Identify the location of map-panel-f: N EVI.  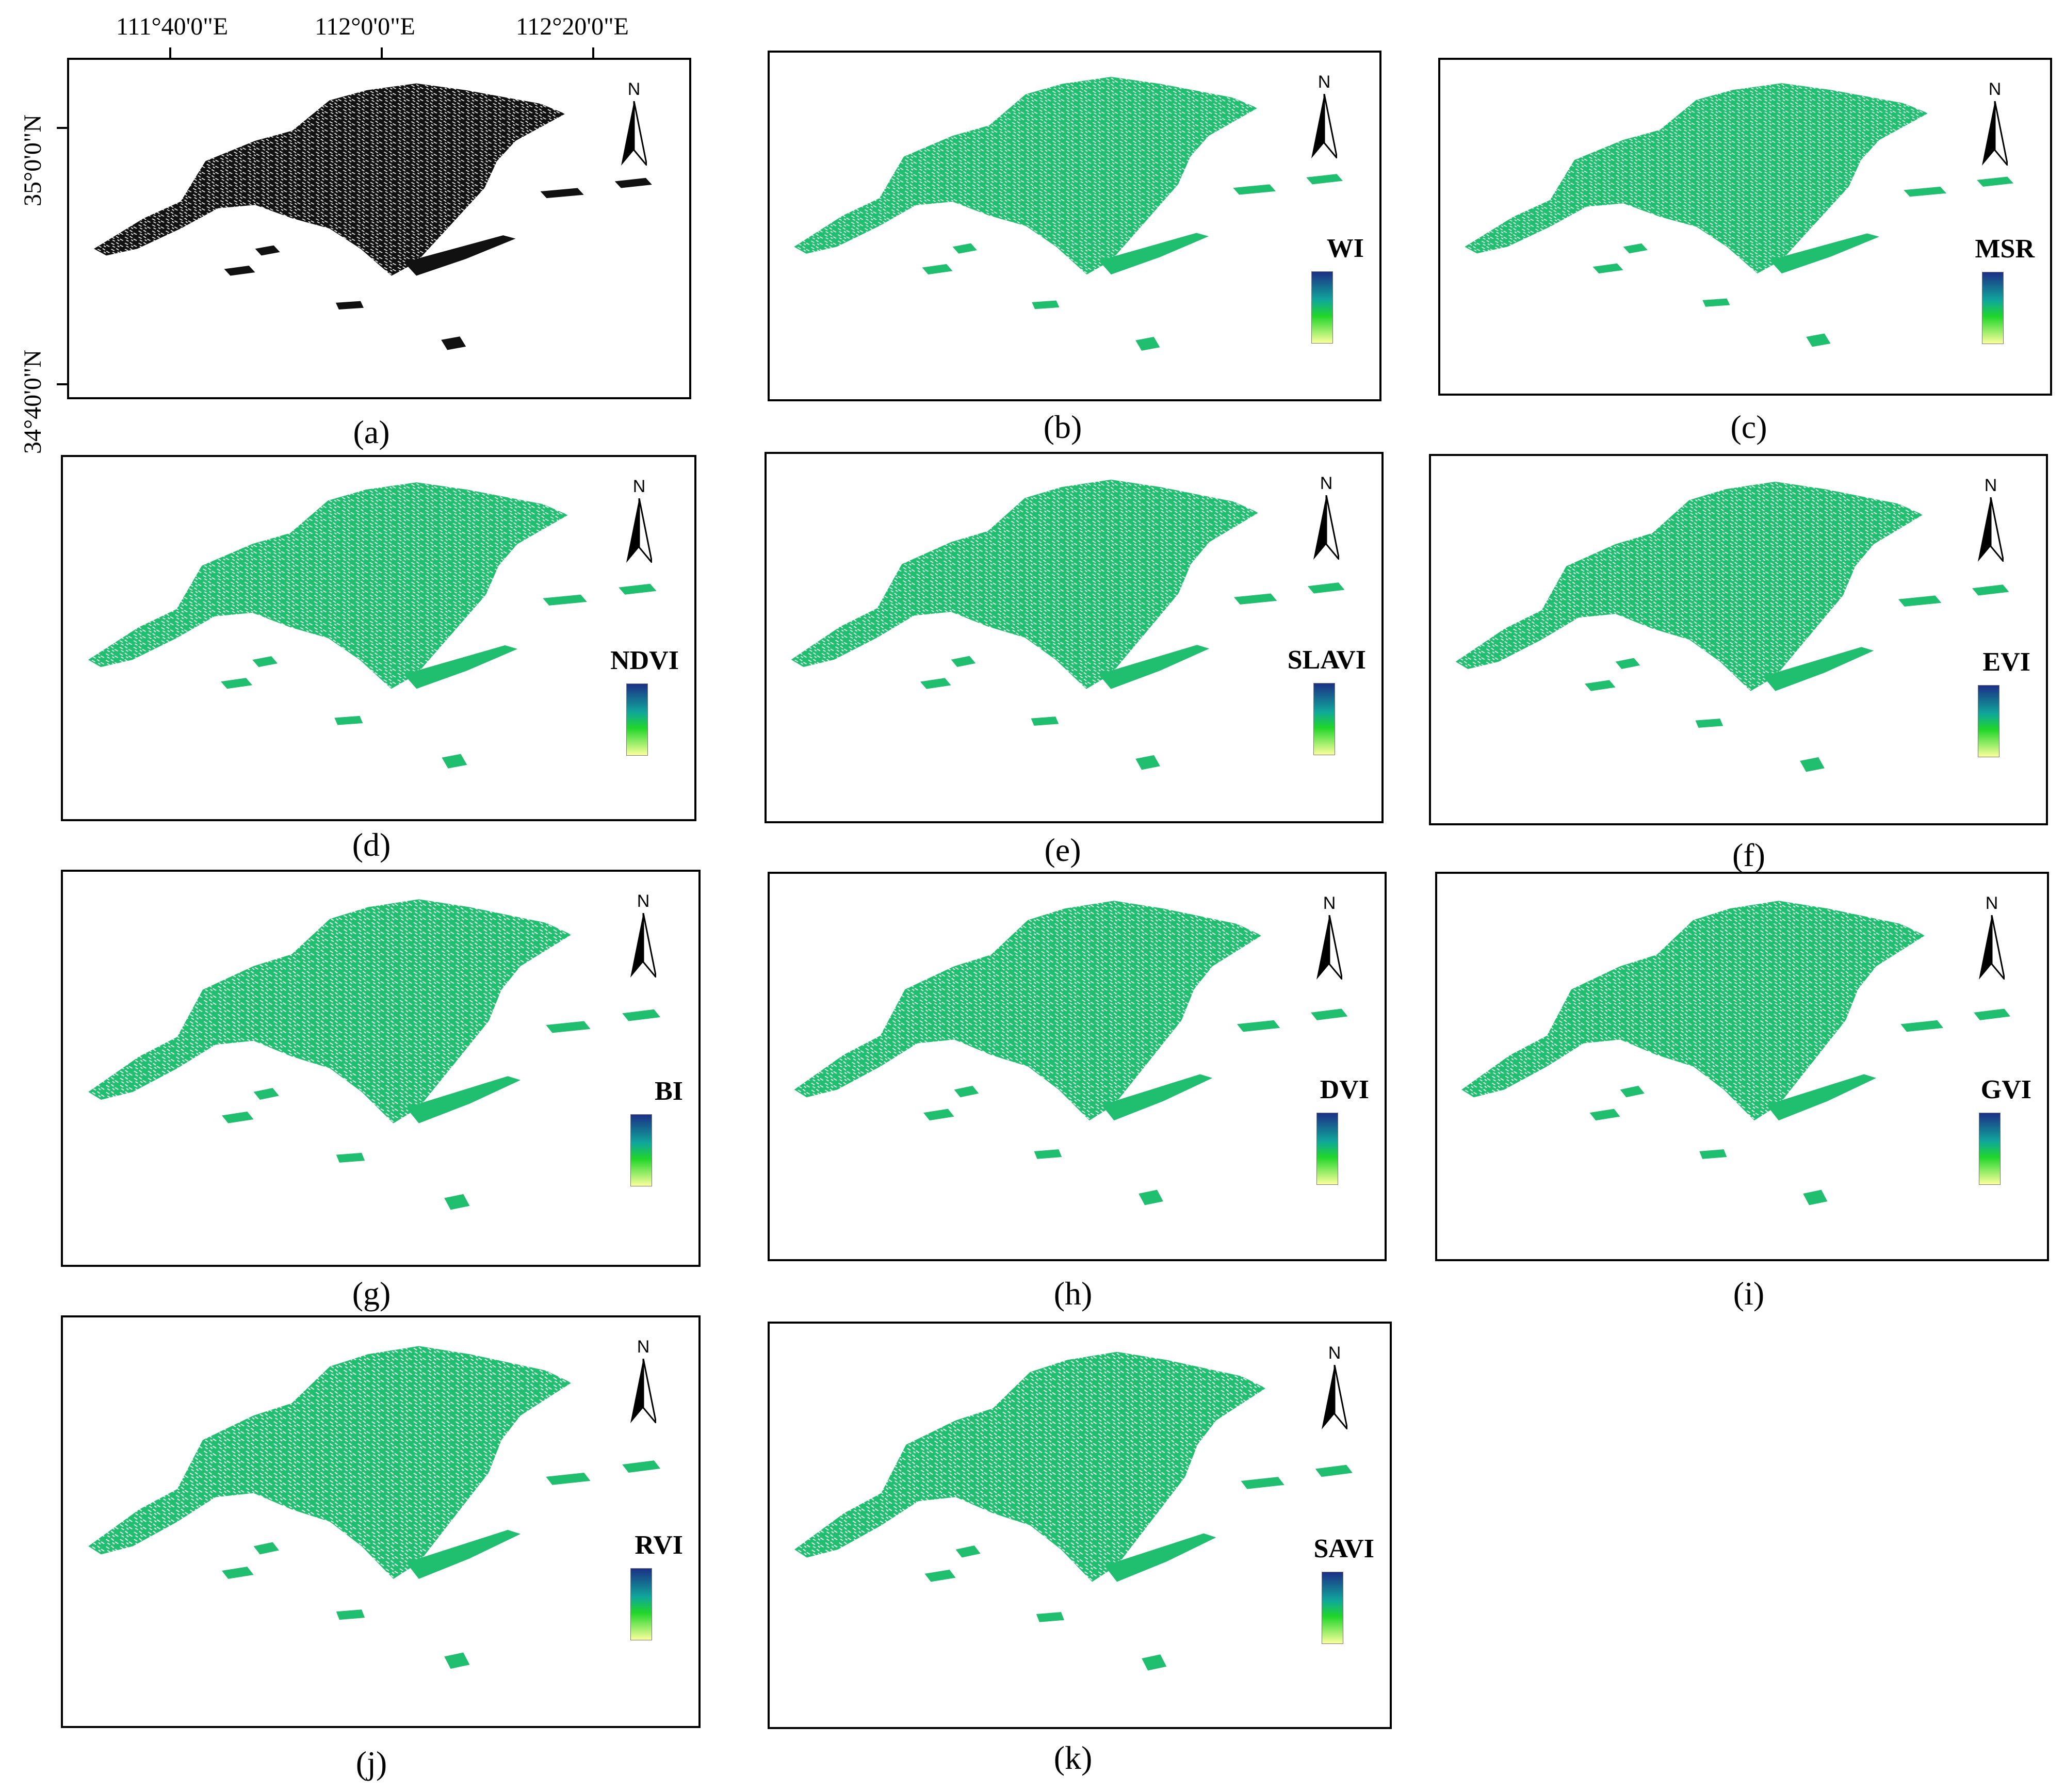
(1738, 639).